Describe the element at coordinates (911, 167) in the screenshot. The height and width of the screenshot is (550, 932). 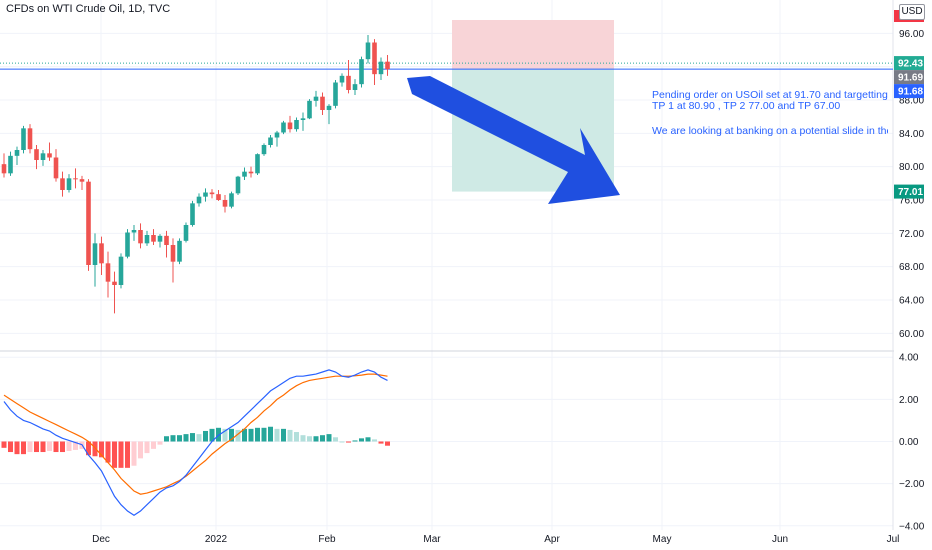
I see `price-tick-label: 80.00` at that location.